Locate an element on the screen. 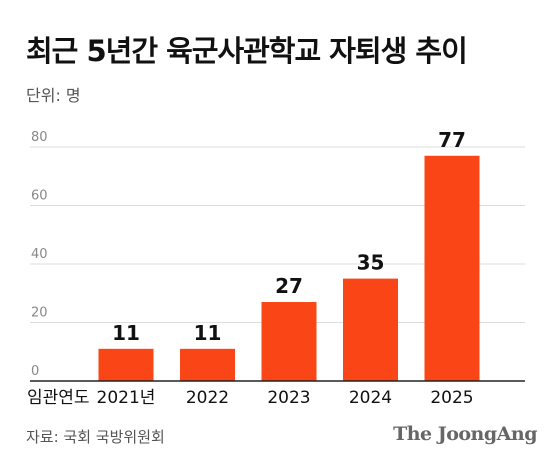 The image size is (559, 466). value-label: 77 is located at coordinates (452, 140).